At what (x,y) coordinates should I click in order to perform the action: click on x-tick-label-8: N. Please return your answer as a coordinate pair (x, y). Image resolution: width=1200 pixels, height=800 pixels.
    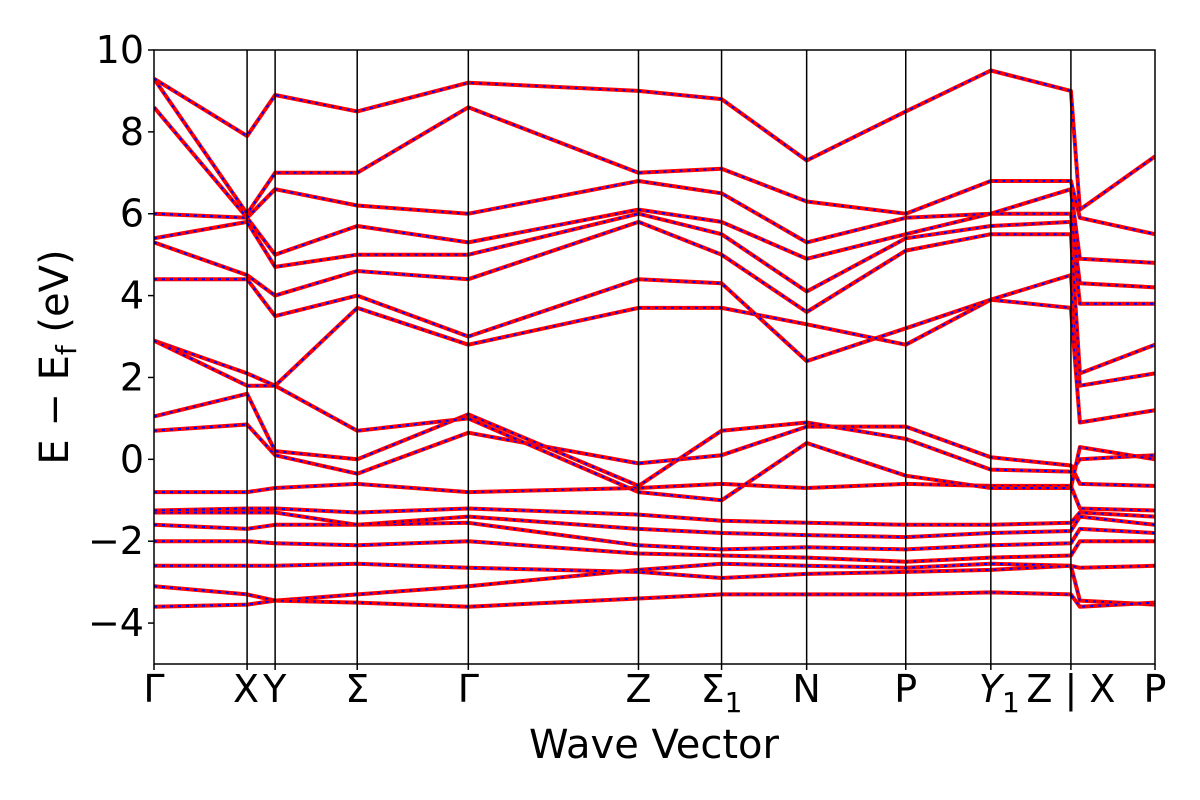
    Looking at the image, I should click on (806, 689).